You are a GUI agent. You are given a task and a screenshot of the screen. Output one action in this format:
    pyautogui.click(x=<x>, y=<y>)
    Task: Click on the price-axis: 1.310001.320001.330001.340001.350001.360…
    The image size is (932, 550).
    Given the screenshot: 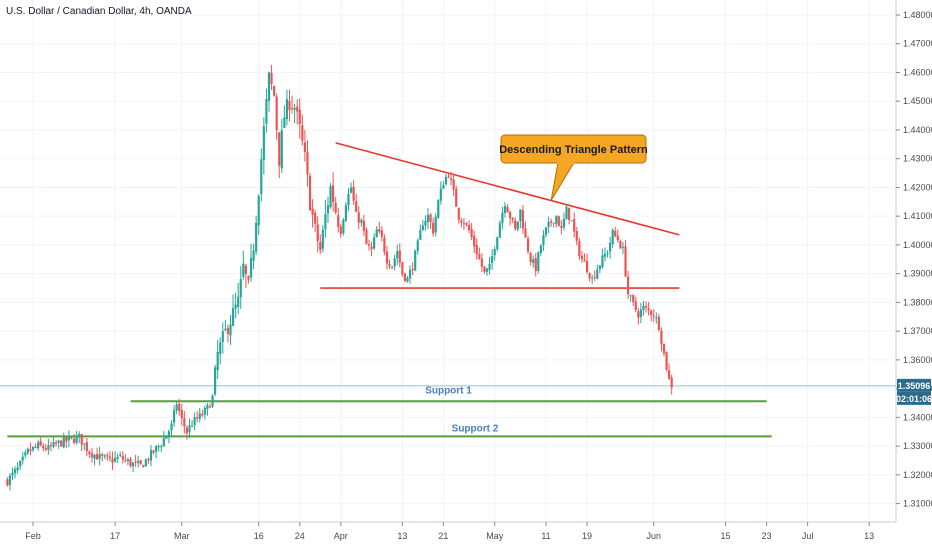 What is the action you would take?
    pyautogui.click(x=914, y=259)
    